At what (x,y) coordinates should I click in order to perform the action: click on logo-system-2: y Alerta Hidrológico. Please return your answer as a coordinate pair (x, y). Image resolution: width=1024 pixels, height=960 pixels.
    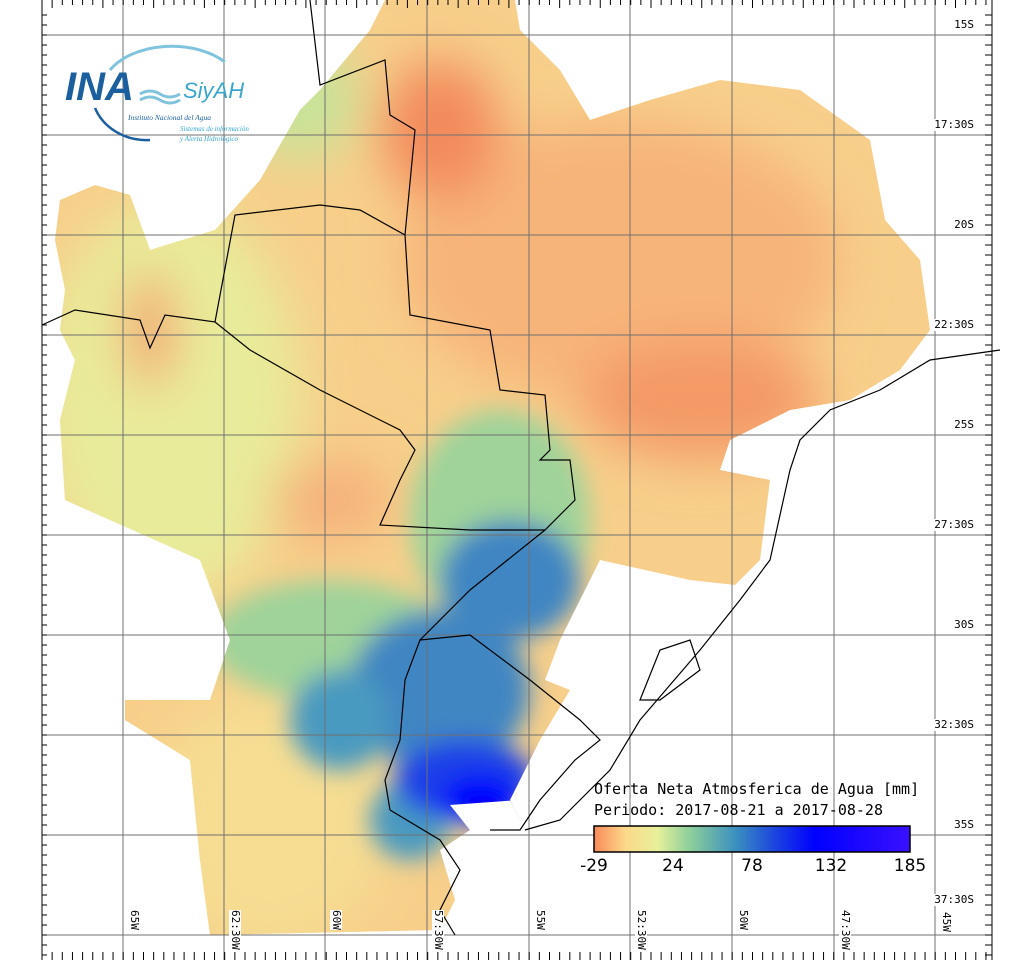
    Looking at the image, I should click on (208, 139).